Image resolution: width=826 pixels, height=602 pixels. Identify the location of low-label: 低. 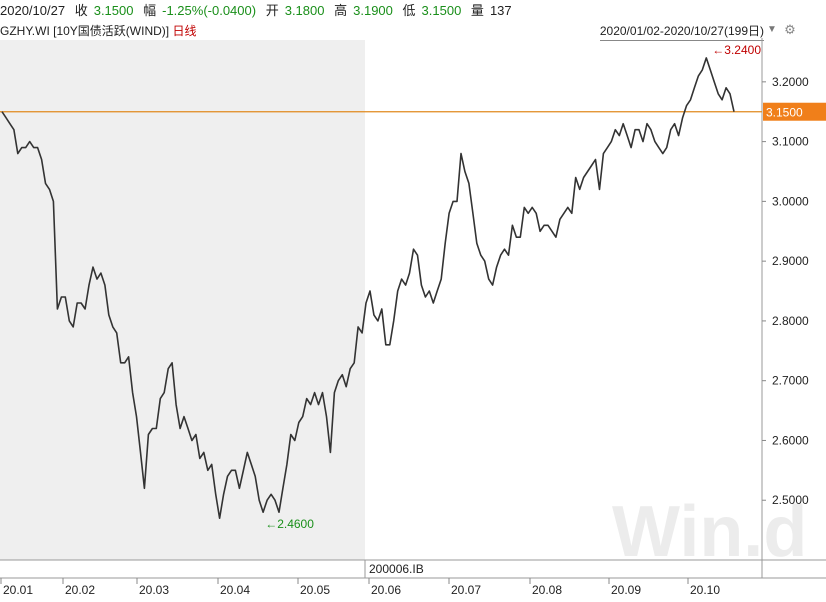
(409, 10).